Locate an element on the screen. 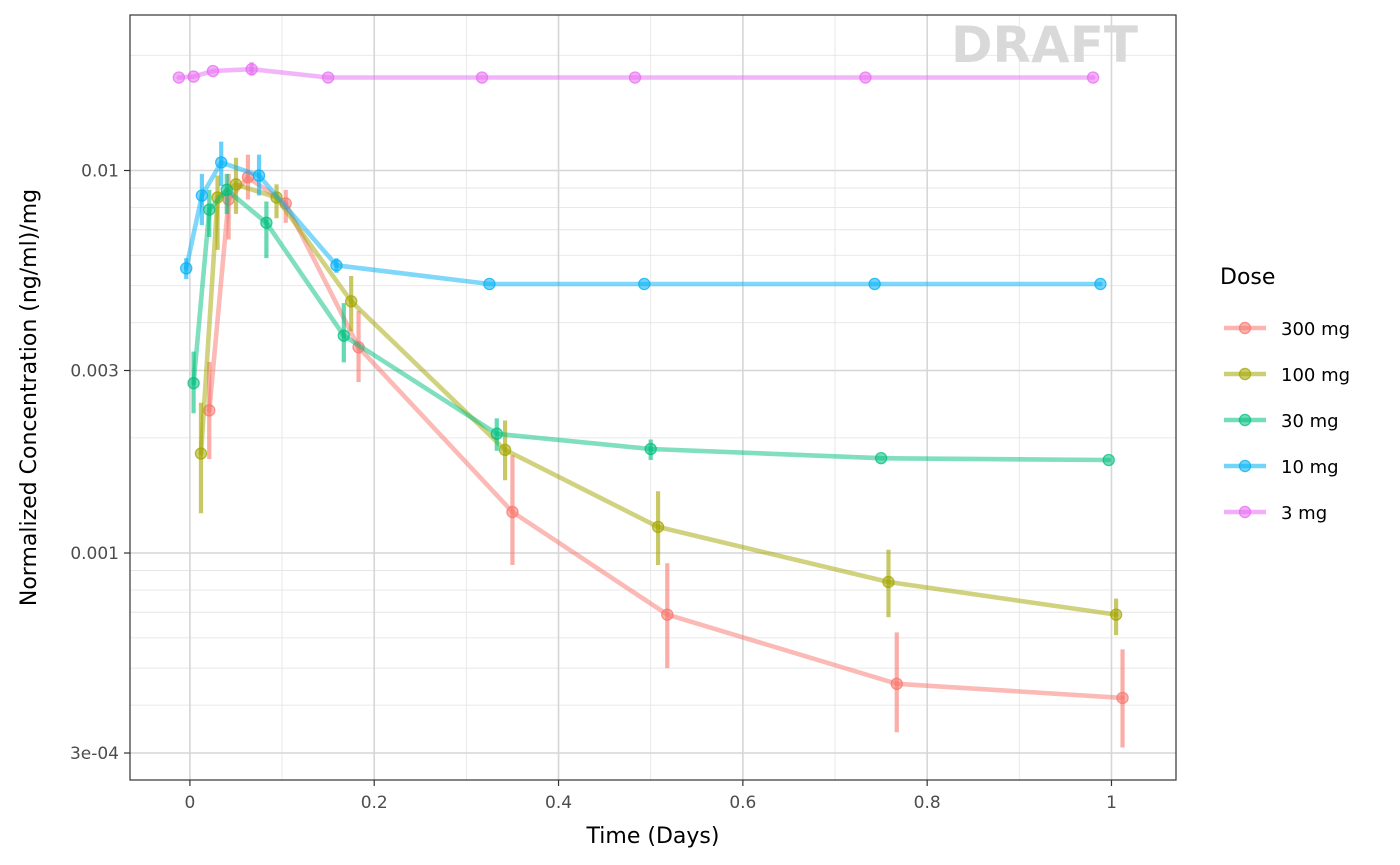  legend-label: 300 mg is located at coordinates (1315, 329).